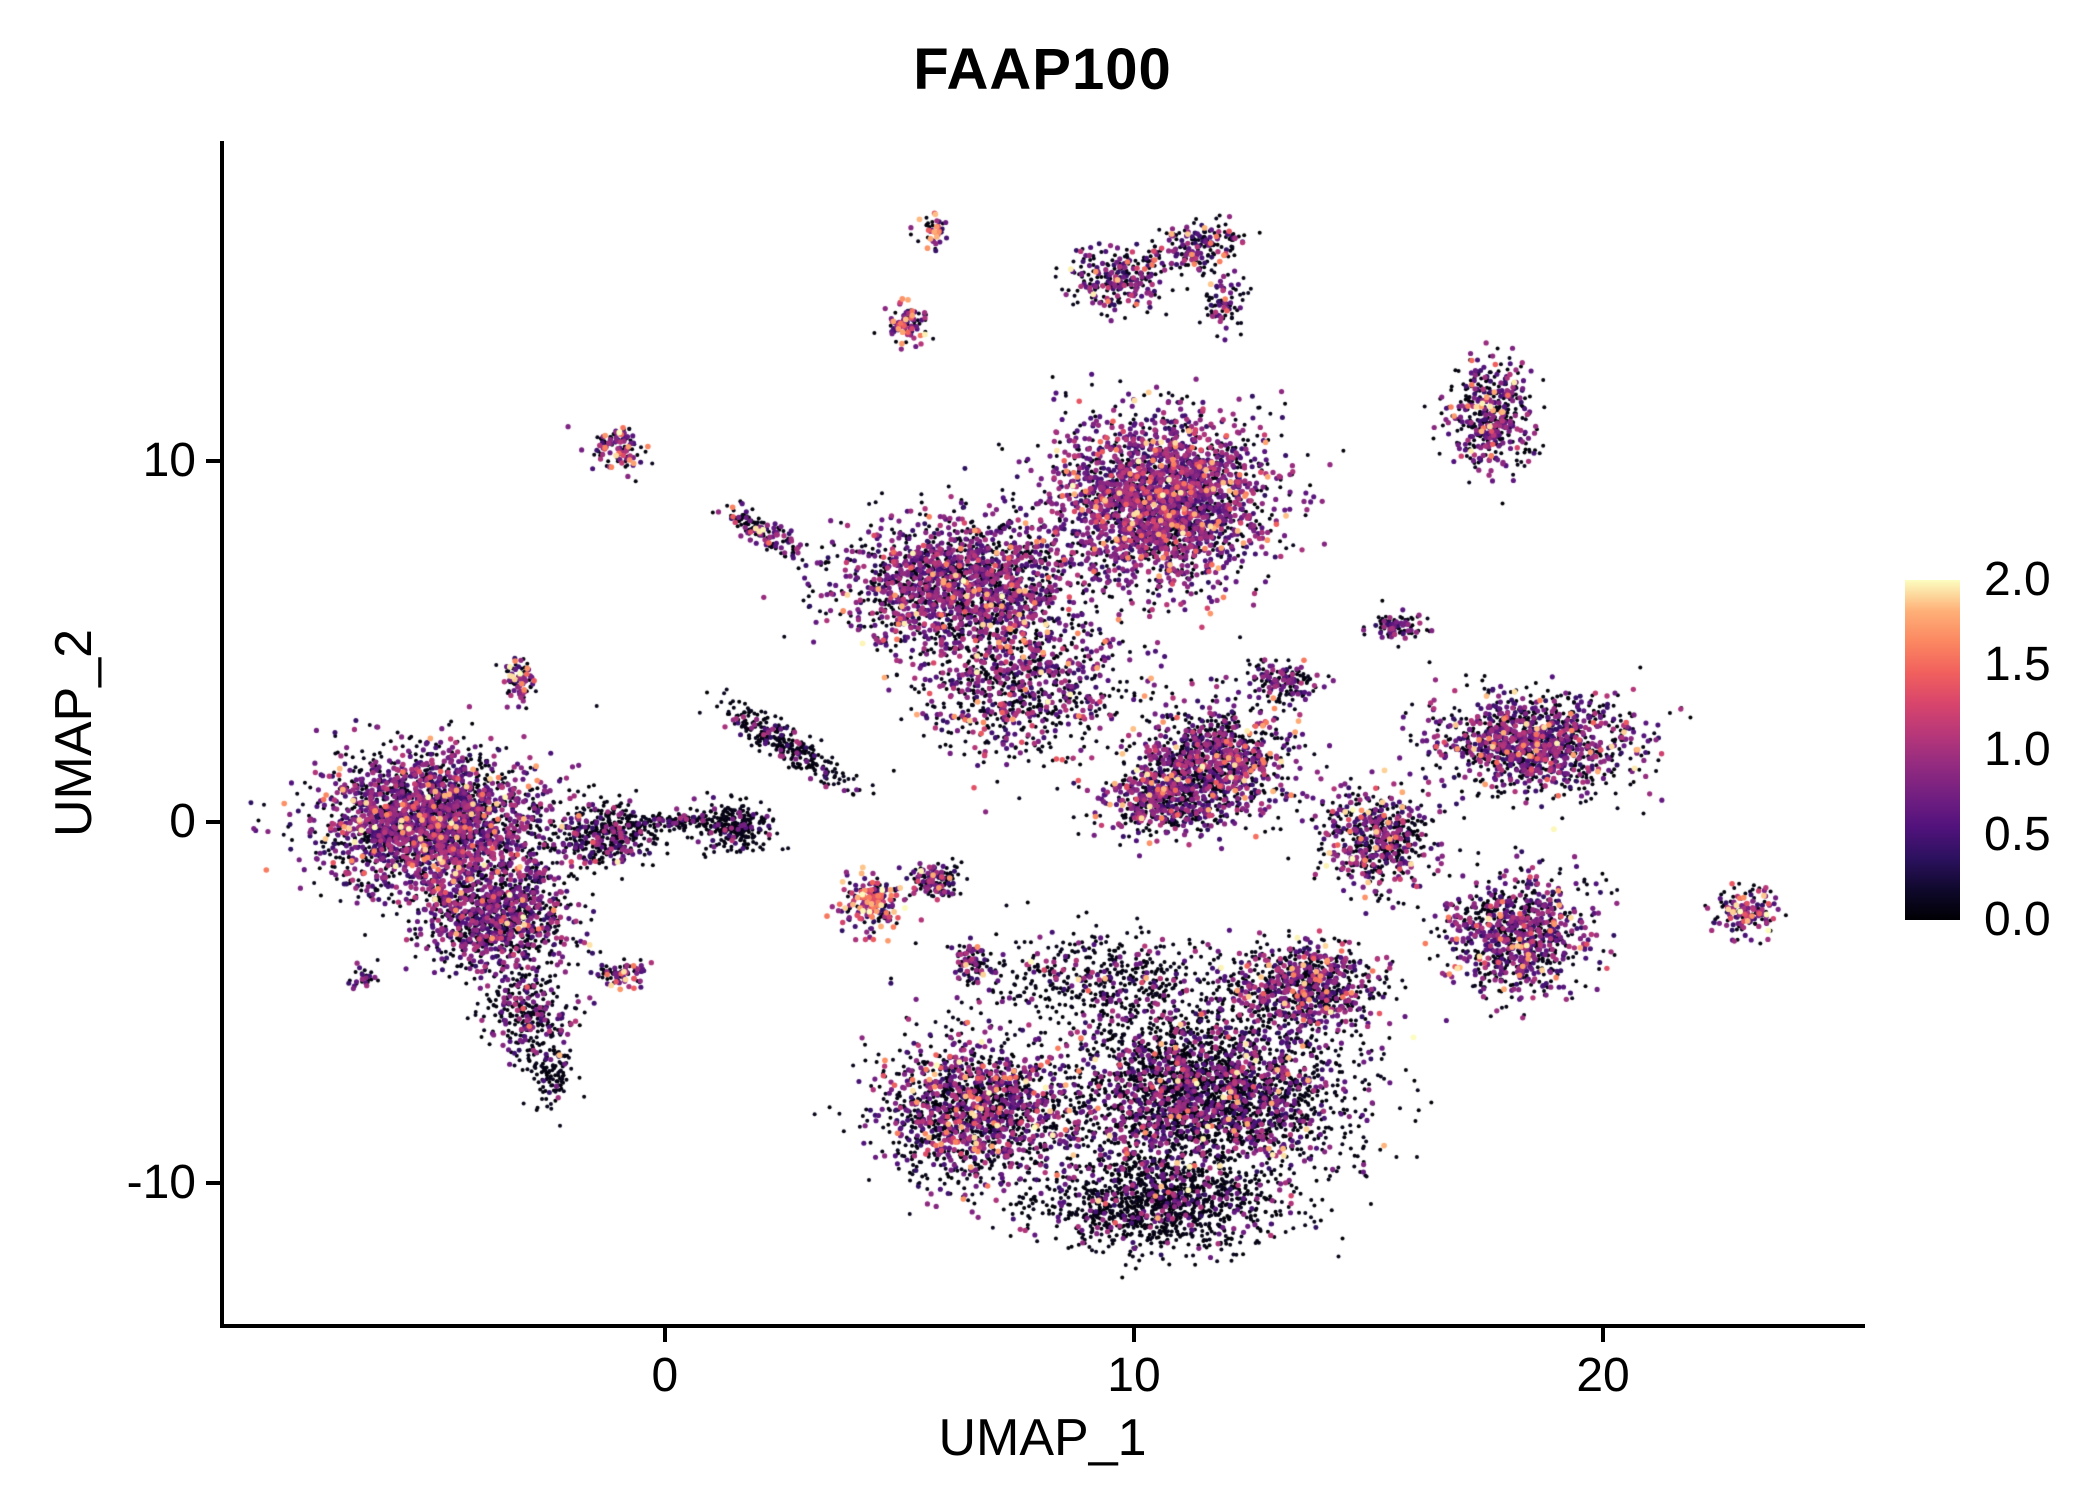 This screenshot has height=1500, width=2100. Describe the element at coordinates (2017, 579) in the screenshot. I see `colorbar-tick-label: 2.0` at that location.